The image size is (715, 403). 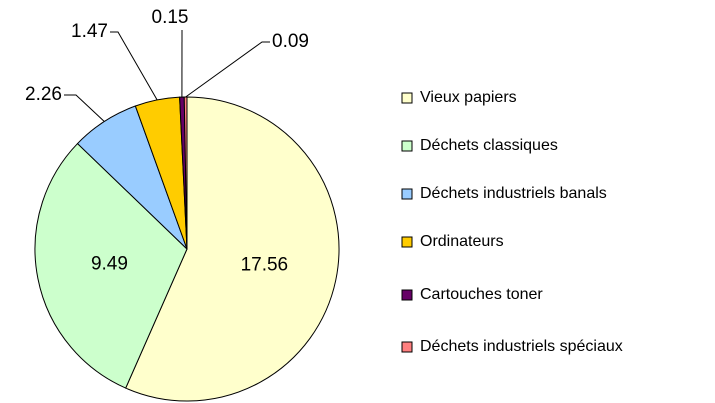 I want to click on data-label: 9.49, so click(x=109, y=263).